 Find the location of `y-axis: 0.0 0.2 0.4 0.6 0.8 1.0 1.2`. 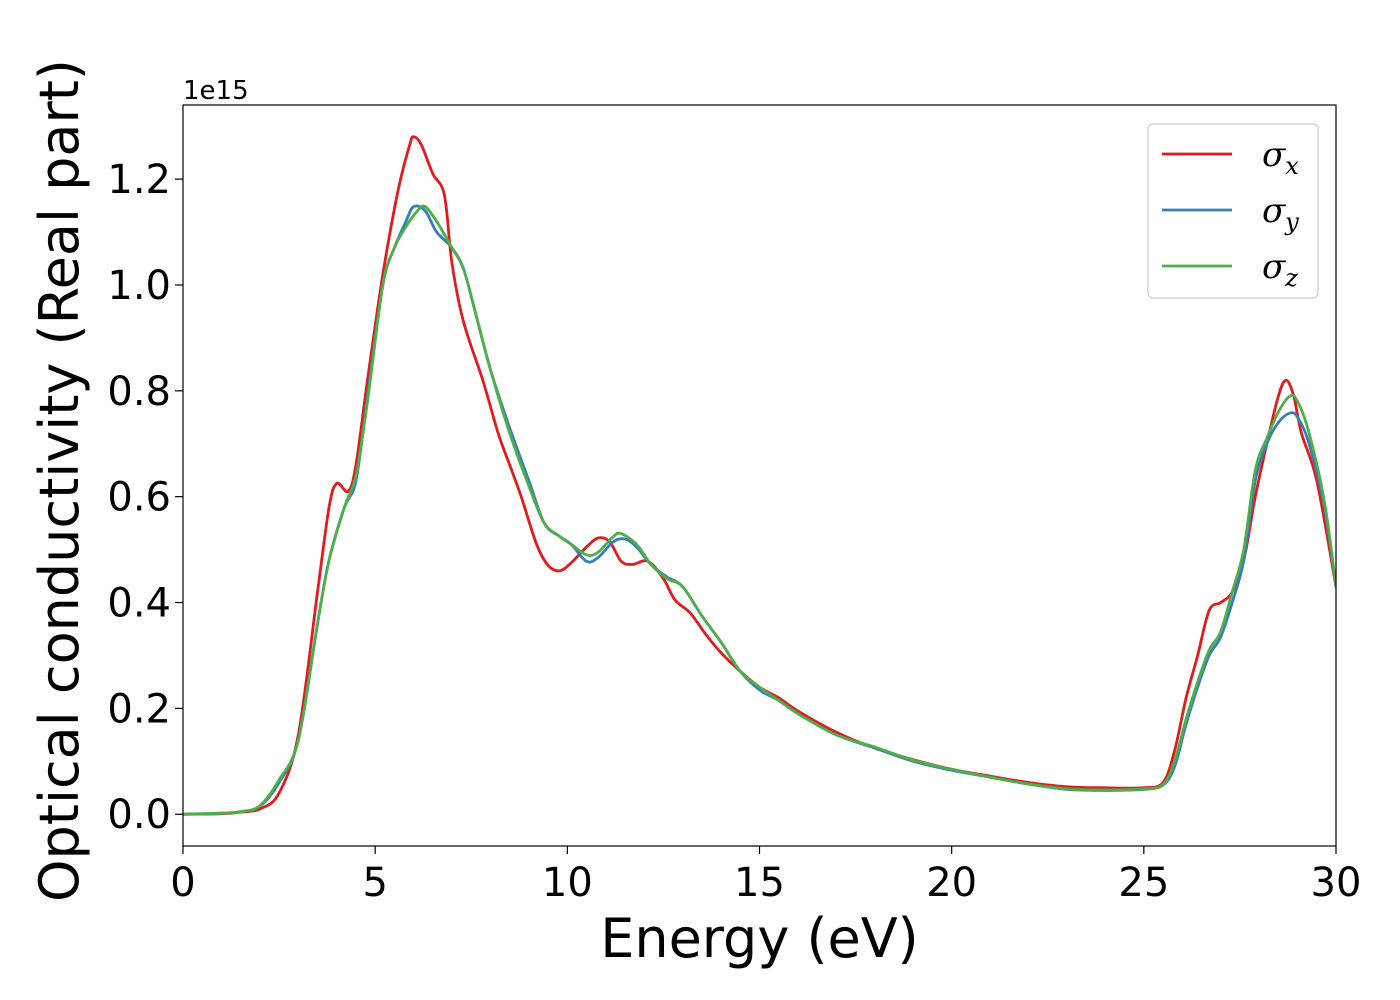

y-axis: 0.0 0.2 0.4 0.6 0.8 1.0 1.2 is located at coordinates (145, 497).